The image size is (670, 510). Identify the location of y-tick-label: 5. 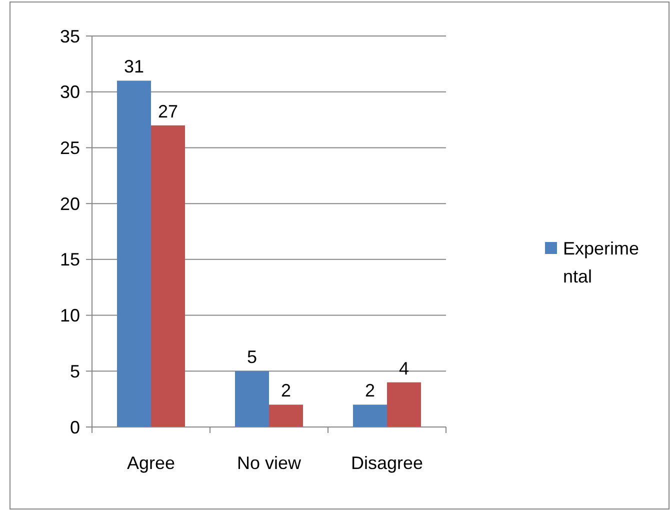
(75, 371).